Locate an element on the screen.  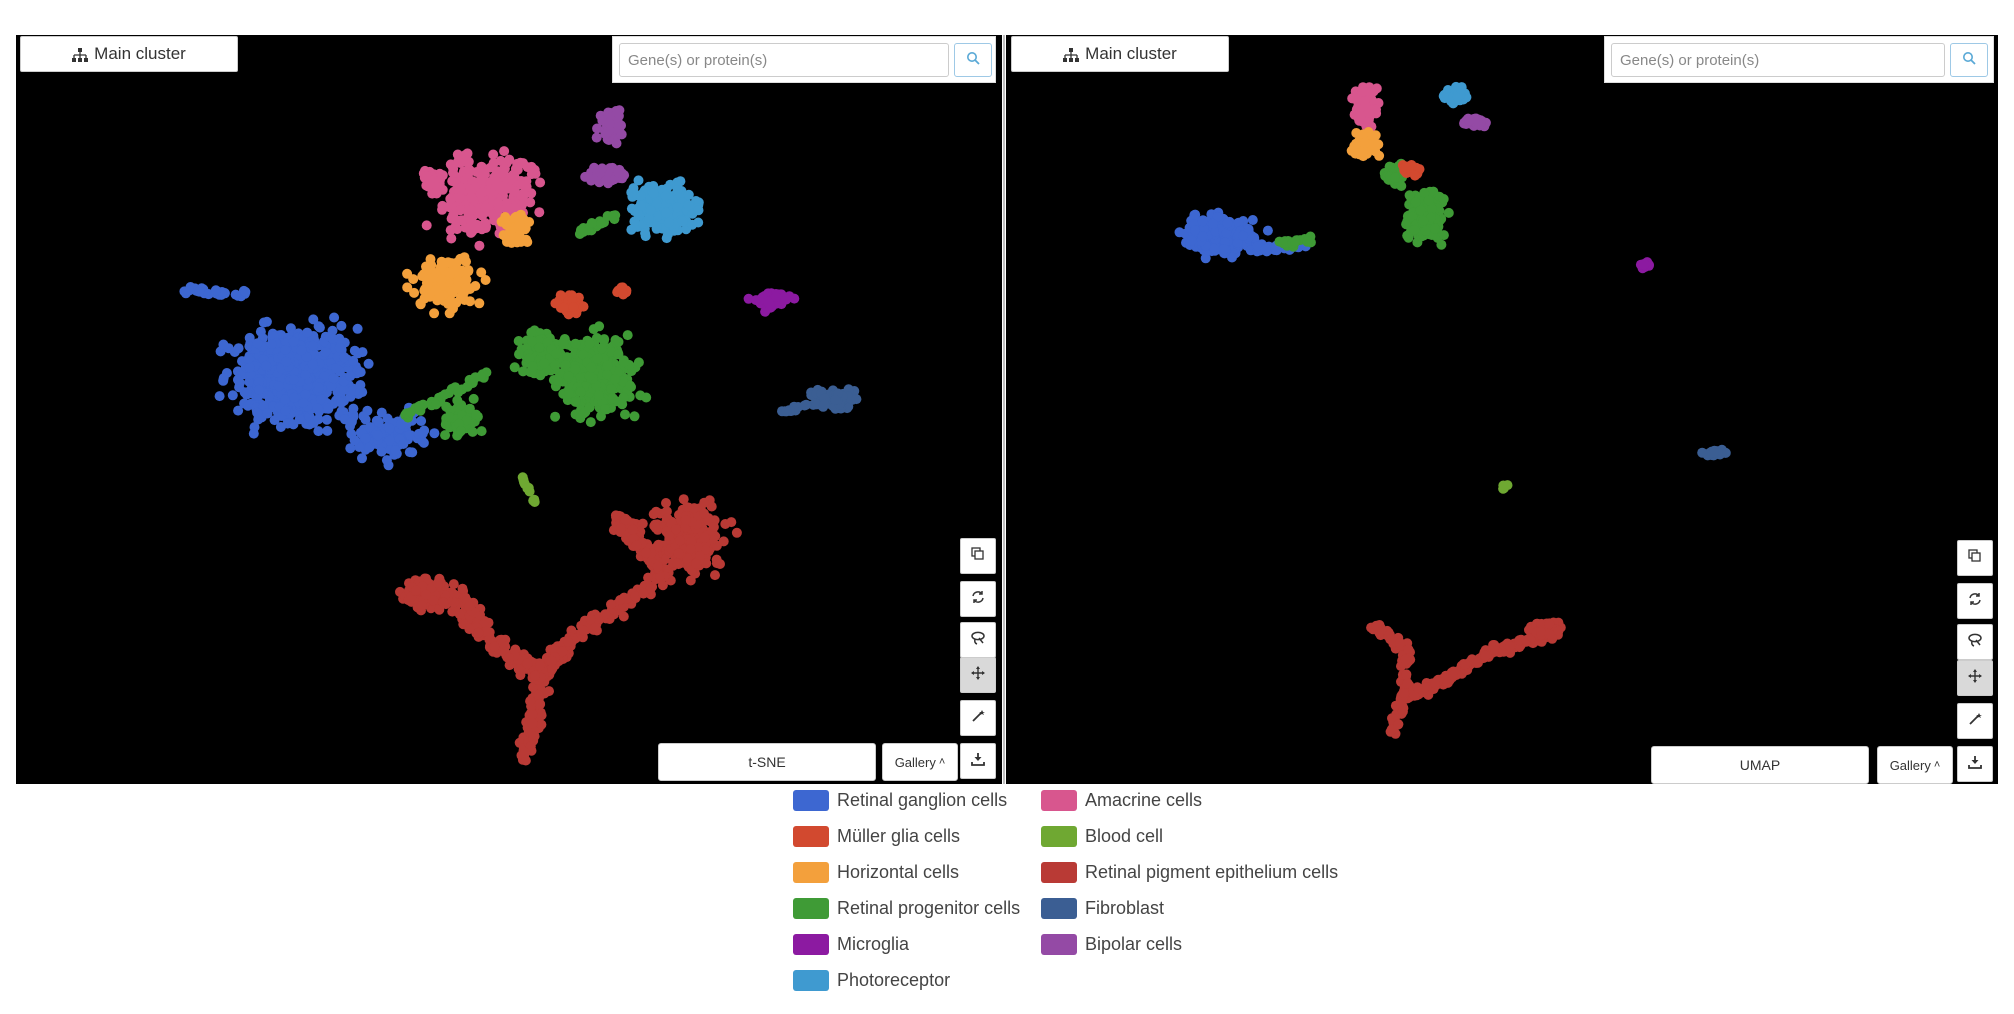
legend-item: Fibroblast is located at coordinates (1102, 908).